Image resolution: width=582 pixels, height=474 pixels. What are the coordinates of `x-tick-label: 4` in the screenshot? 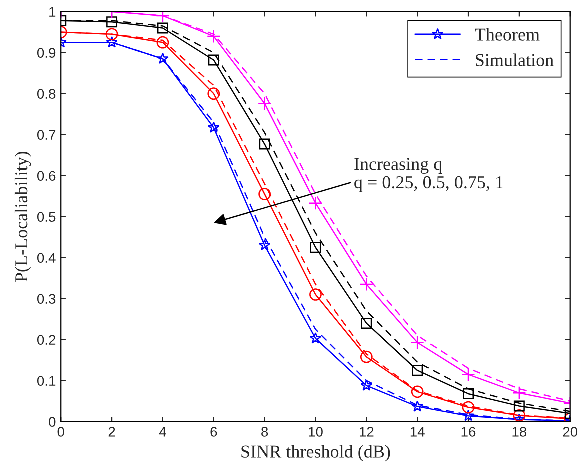 It's located at (162, 432).